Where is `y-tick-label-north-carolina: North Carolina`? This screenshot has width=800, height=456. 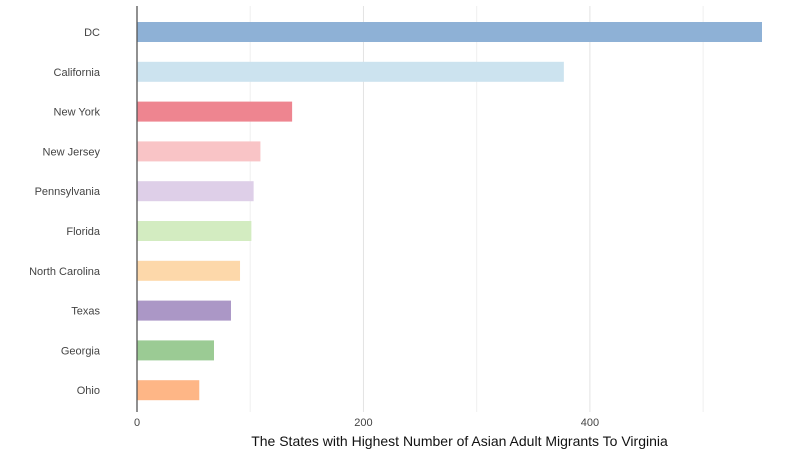
y-tick-label-north-carolina: North Carolina is located at coordinates (65, 272).